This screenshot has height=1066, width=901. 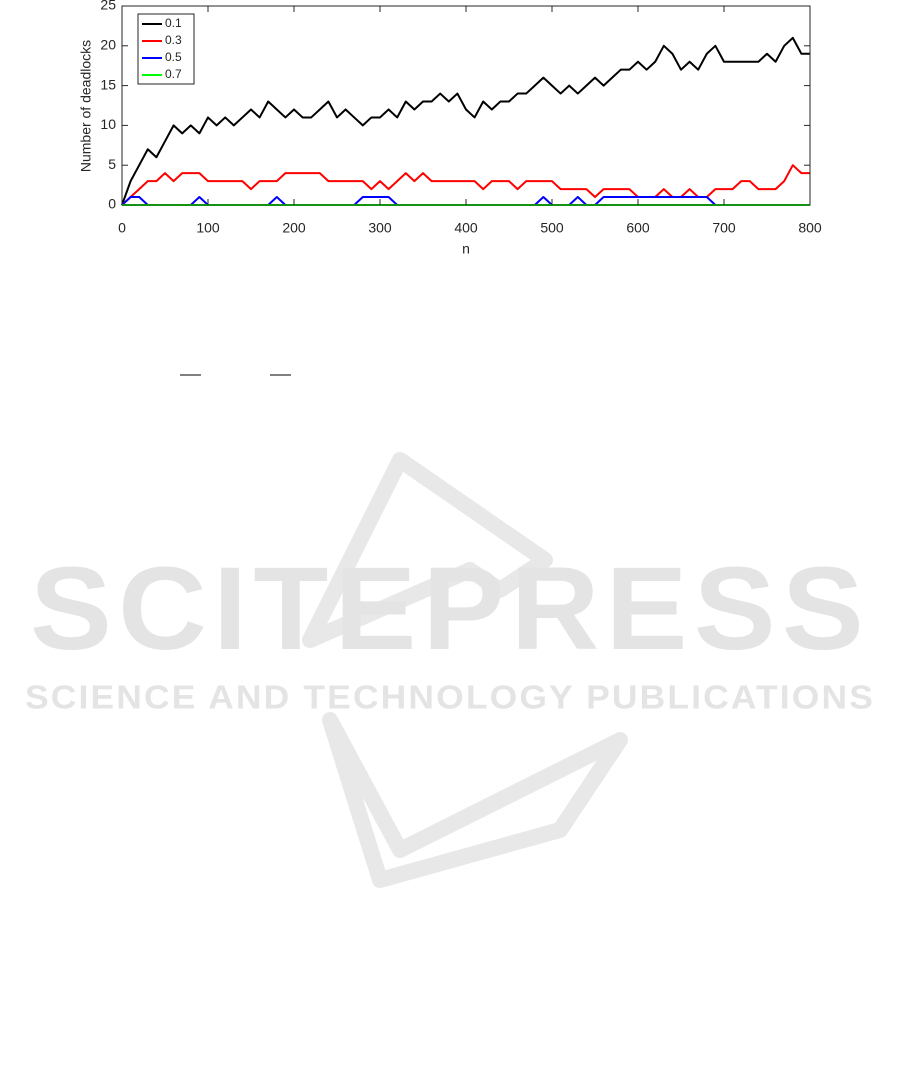 What do you see at coordinates (380, 228) in the screenshot?
I see `x-tick-label: 300` at bounding box center [380, 228].